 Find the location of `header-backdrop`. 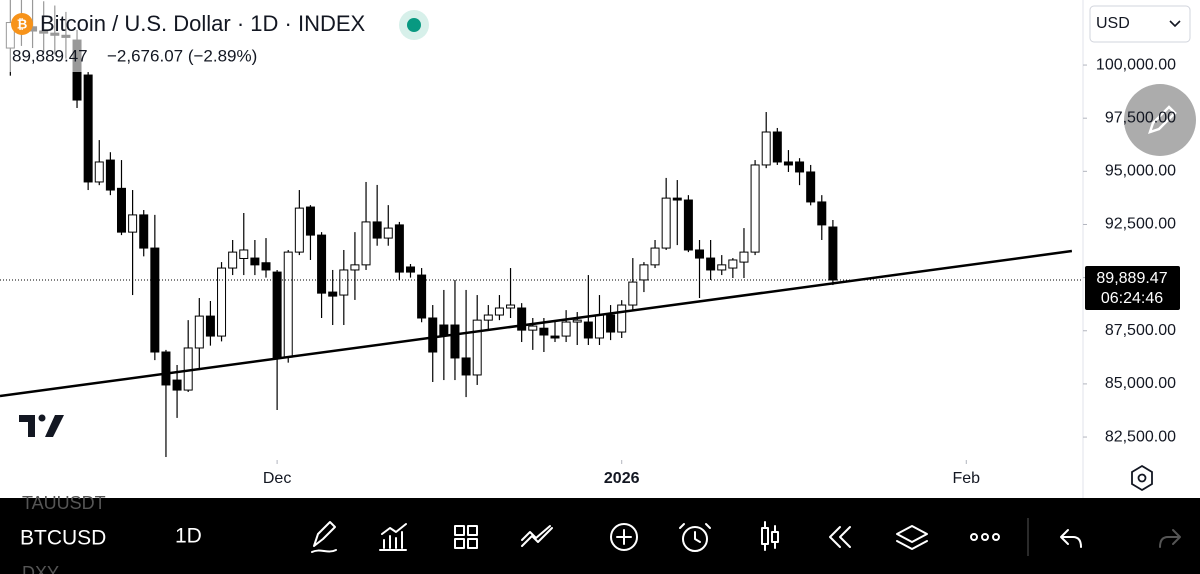

header-backdrop is located at coordinates (220, 36).